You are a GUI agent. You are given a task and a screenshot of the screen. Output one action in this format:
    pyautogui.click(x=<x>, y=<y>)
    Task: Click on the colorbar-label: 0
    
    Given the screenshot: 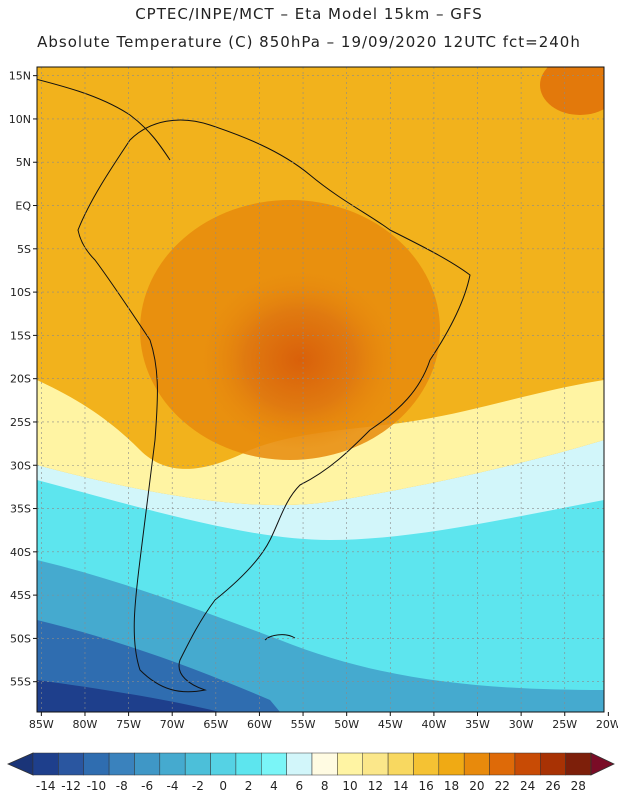 What is the action you would take?
    pyautogui.click(x=223, y=786)
    